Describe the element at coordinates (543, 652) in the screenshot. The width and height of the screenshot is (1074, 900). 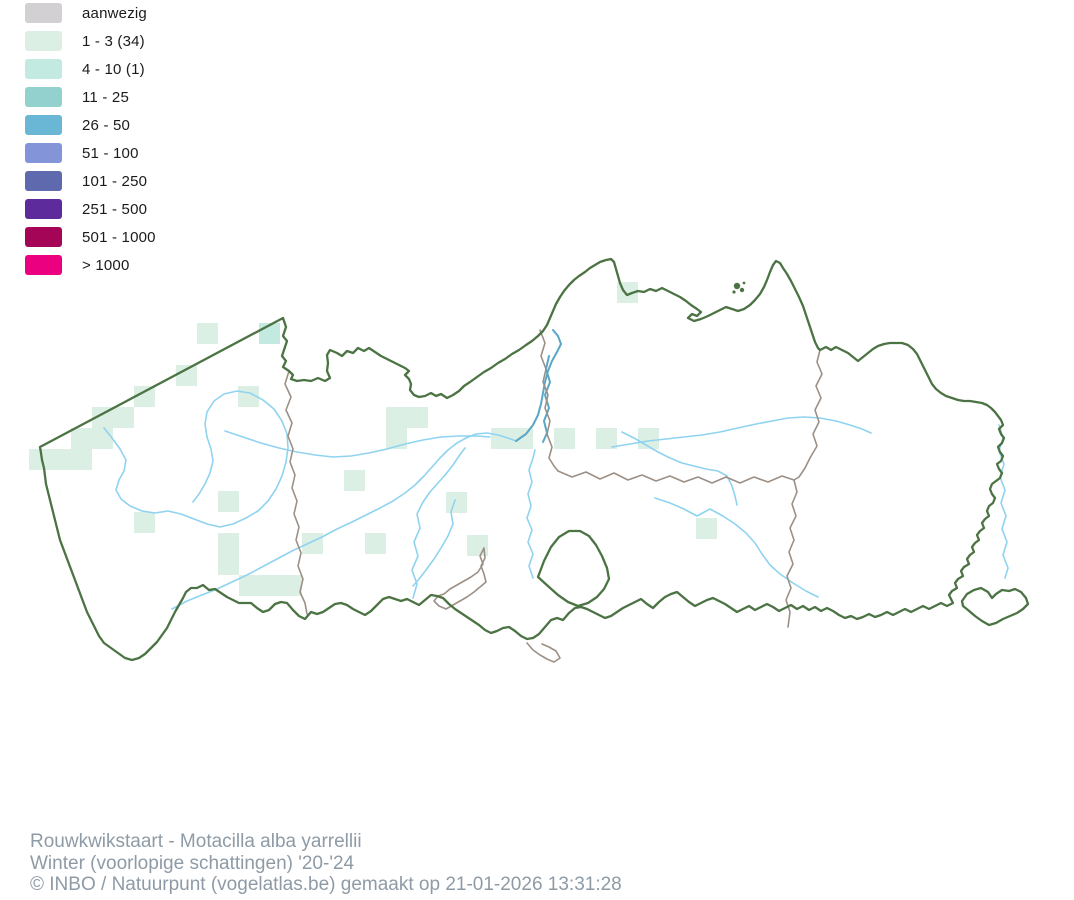
I see `border-wallonia-stub` at that location.